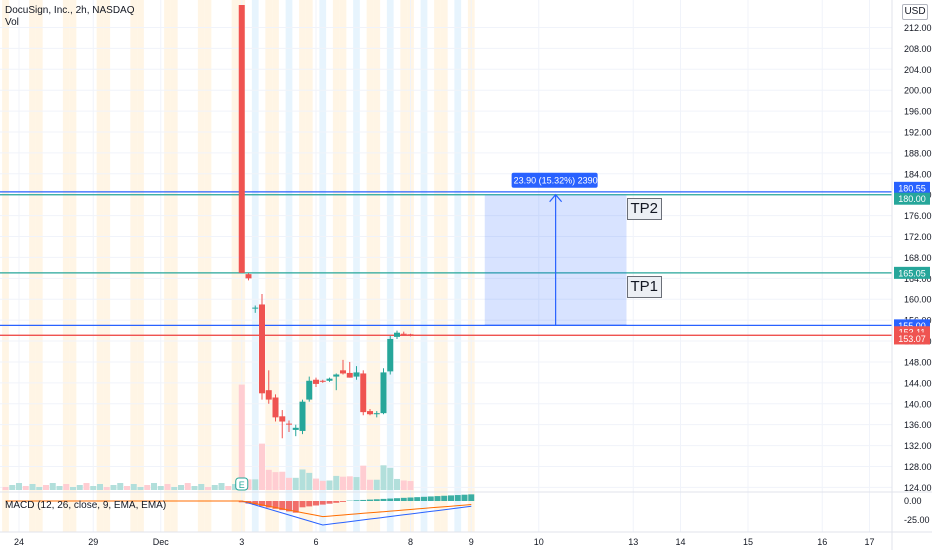 This screenshot has width=932, height=555. I want to click on earnings-marker-label: E, so click(242, 485).